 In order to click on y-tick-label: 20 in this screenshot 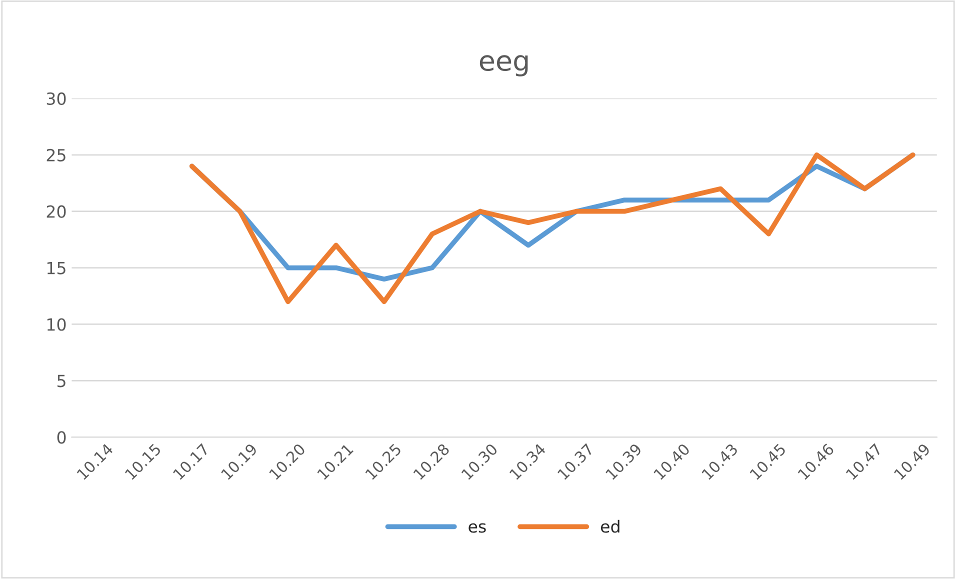, I will do `click(56, 211)`.